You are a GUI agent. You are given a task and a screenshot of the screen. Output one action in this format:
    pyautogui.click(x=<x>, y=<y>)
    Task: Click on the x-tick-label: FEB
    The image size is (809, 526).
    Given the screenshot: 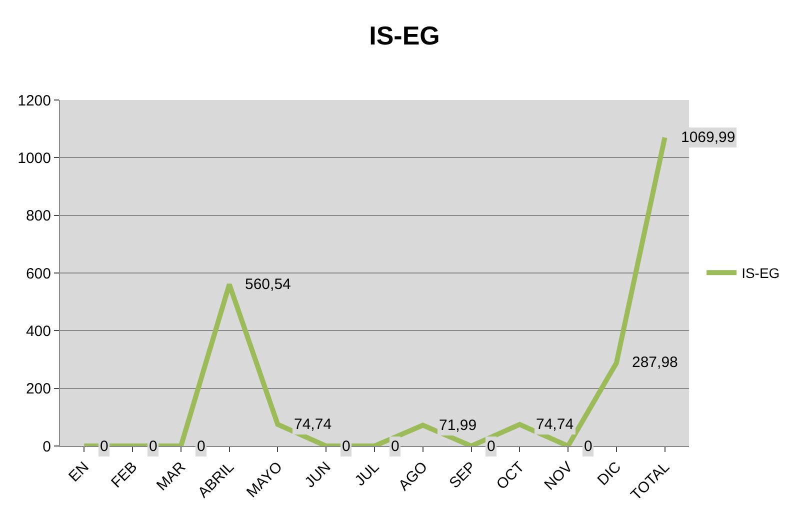 What is the action you would take?
    pyautogui.click(x=124, y=475)
    